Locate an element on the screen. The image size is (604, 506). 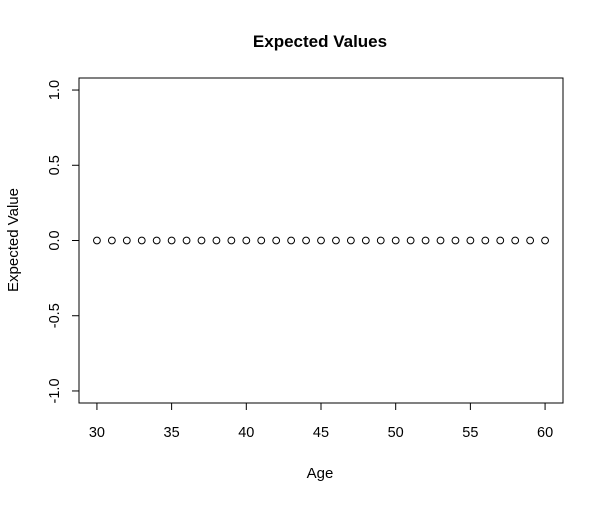
y-axis: -1.0 -0.5 0.0 0.5 1.0 is located at coordinates (63, 241).